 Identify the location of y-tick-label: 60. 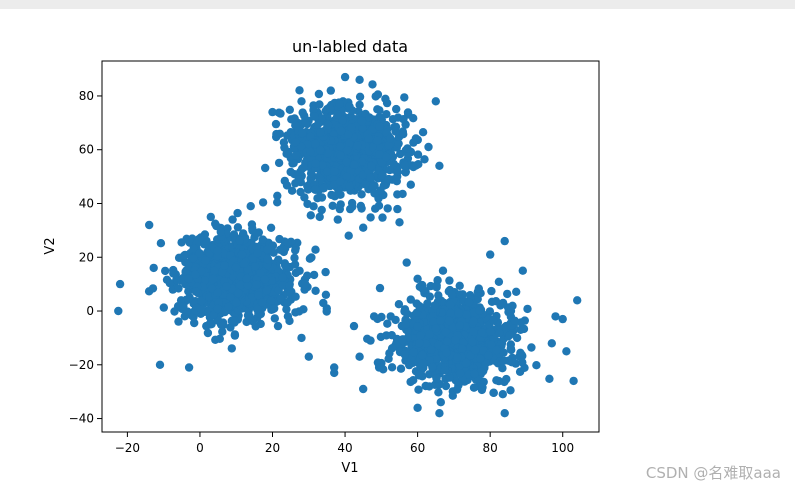
(86, 150).